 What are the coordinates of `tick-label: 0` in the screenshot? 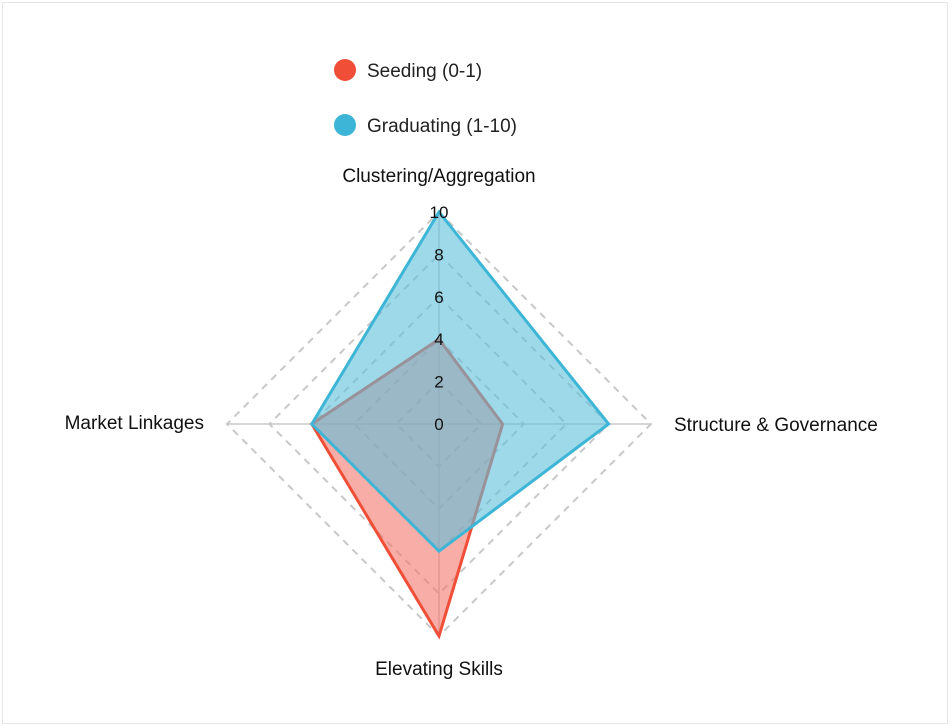 It's located at (438, 424).